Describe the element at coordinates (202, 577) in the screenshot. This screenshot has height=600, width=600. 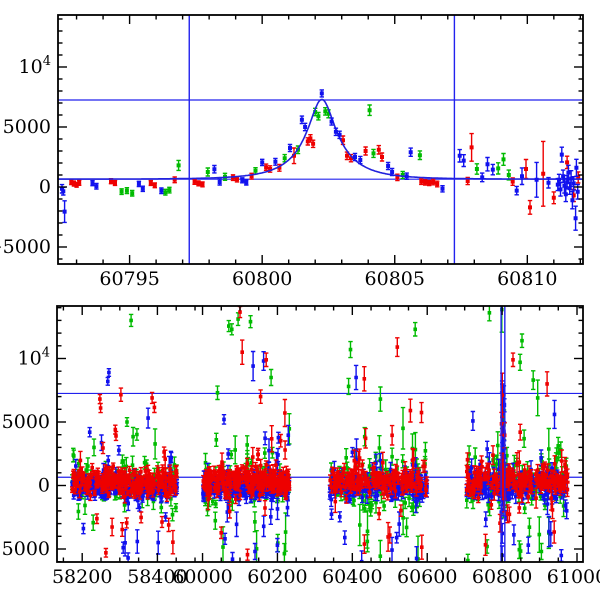
I see `x-tick-label: 60000` at that location.